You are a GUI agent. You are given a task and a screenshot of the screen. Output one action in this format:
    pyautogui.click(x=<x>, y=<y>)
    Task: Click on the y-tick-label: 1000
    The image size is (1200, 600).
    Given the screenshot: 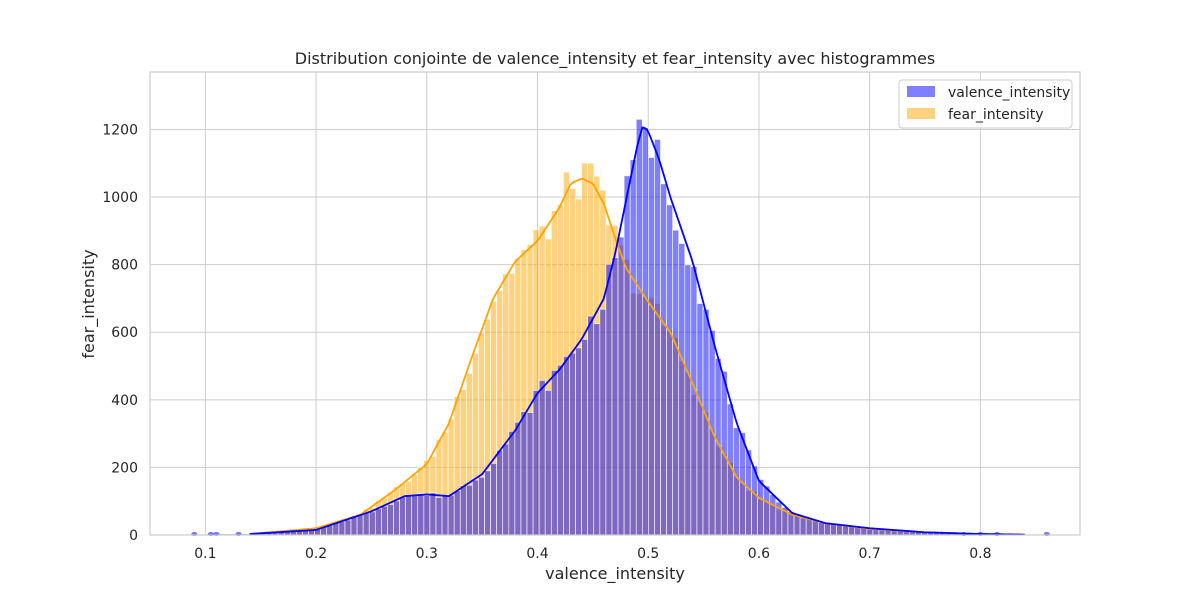 What is the action you would take?
    pyautogui.click(x=120, y=198)
    